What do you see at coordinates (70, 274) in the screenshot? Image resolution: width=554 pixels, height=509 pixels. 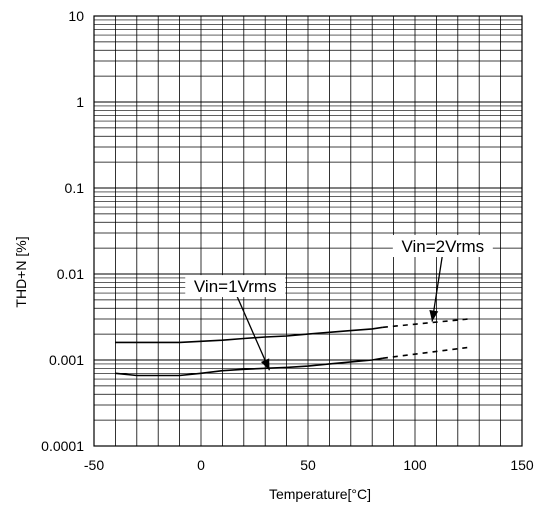 I see `y-tick-label: 0.01` at bounding box center [70, 274].